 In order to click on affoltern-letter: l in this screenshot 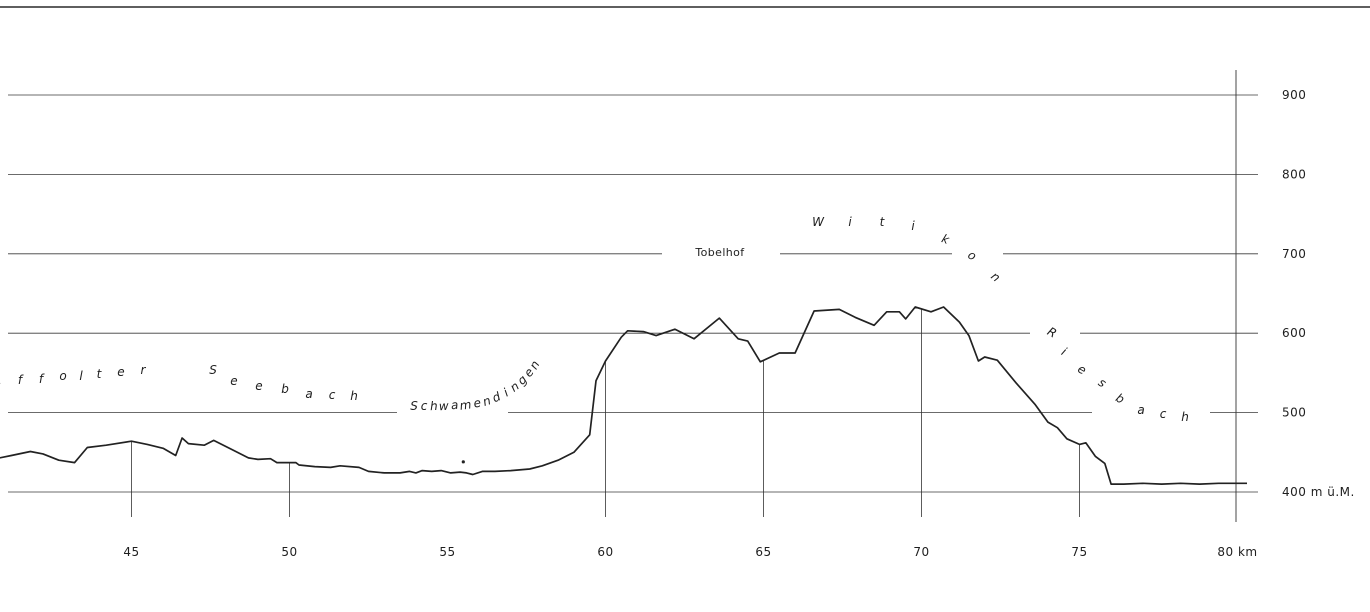, I will do `click(81, 376)`.